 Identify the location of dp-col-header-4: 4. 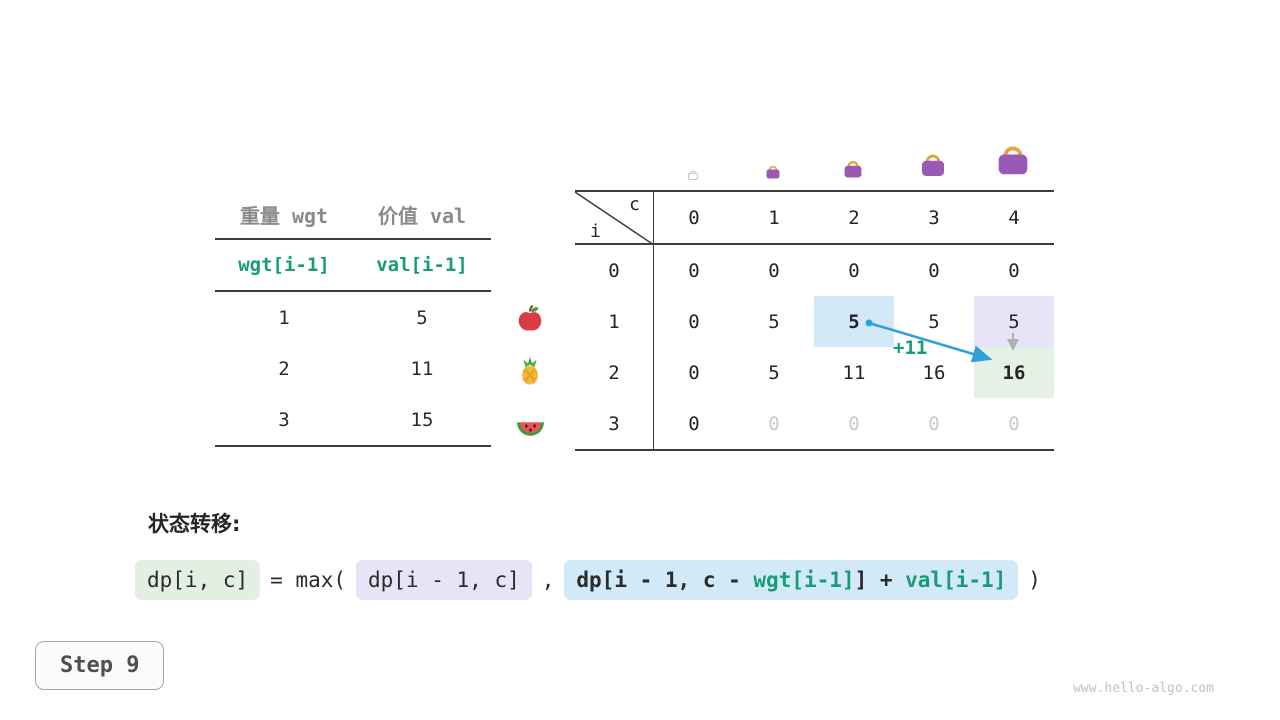
(1014, 218).